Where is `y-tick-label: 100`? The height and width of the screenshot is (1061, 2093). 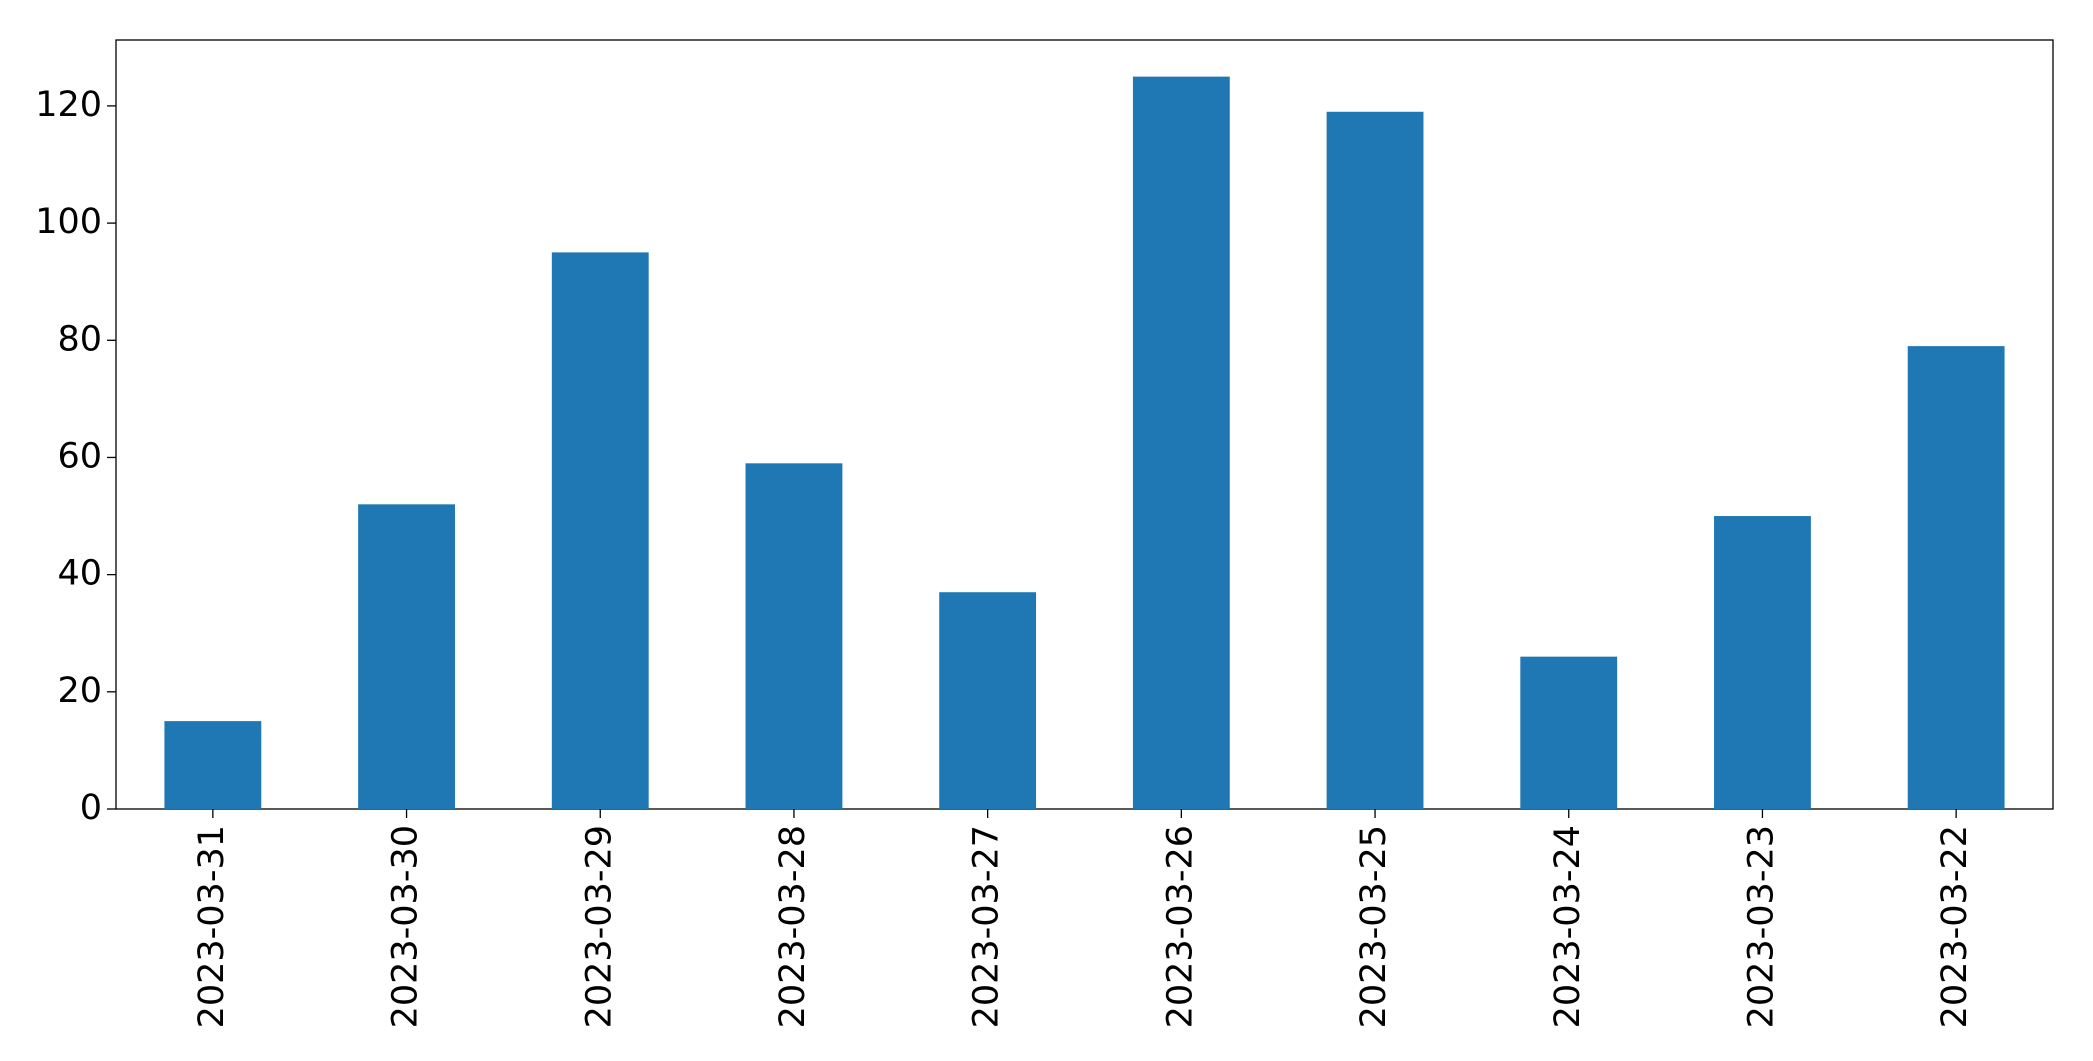 y-tick-label: 100 is located at coordinates (68, 222).